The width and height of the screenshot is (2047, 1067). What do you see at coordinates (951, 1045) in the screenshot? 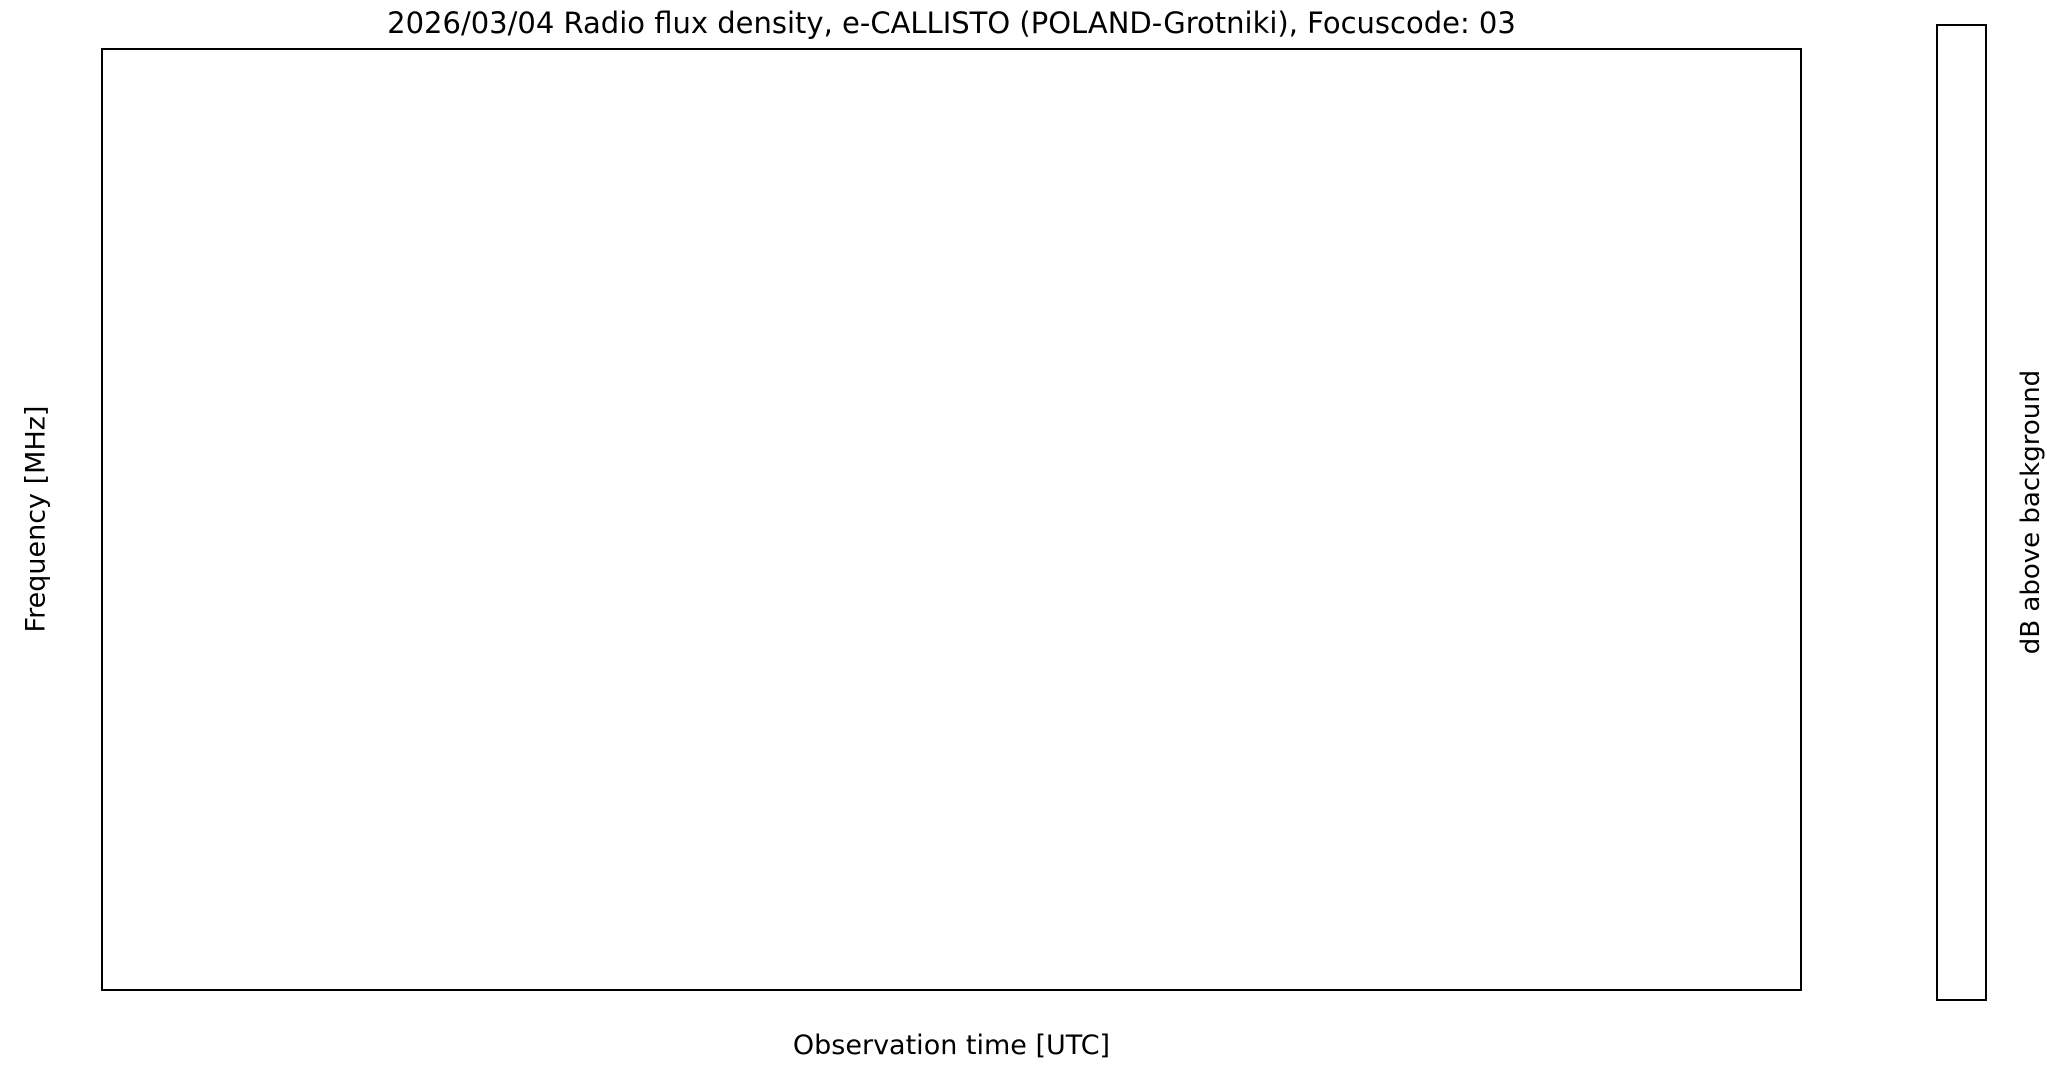
I see `x-axis-label: Observation time [UTC]` at bounding box center [951, 1045].